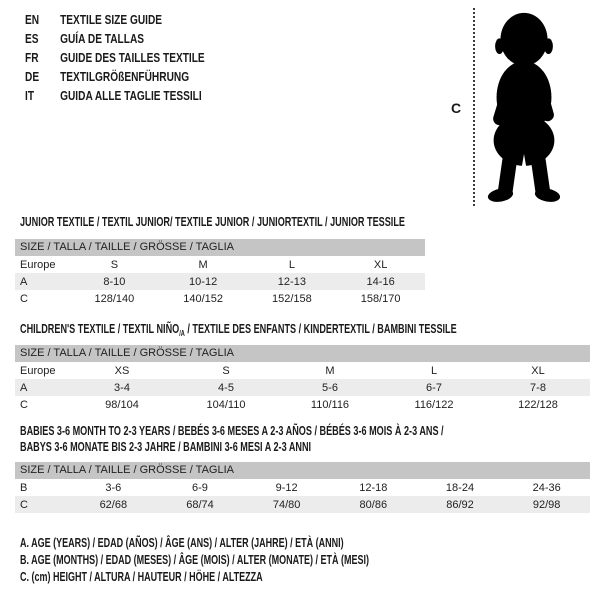  Describe the element at coordinates (460, 504) in the screenshot. I see `size-cell: 86/92` at that location.